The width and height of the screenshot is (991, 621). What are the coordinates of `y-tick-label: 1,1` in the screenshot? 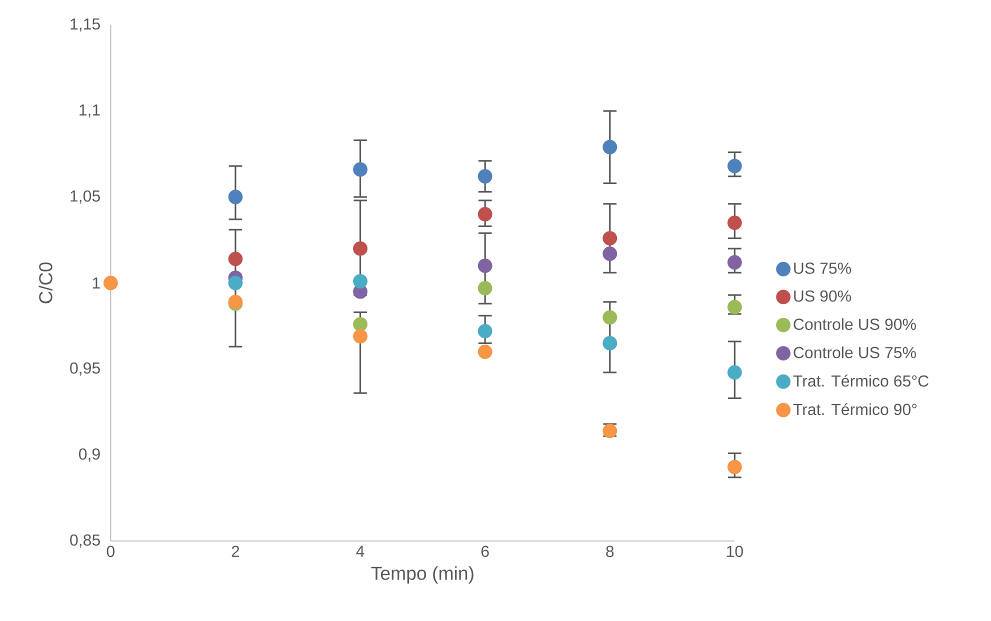 It's located at (90, 111).